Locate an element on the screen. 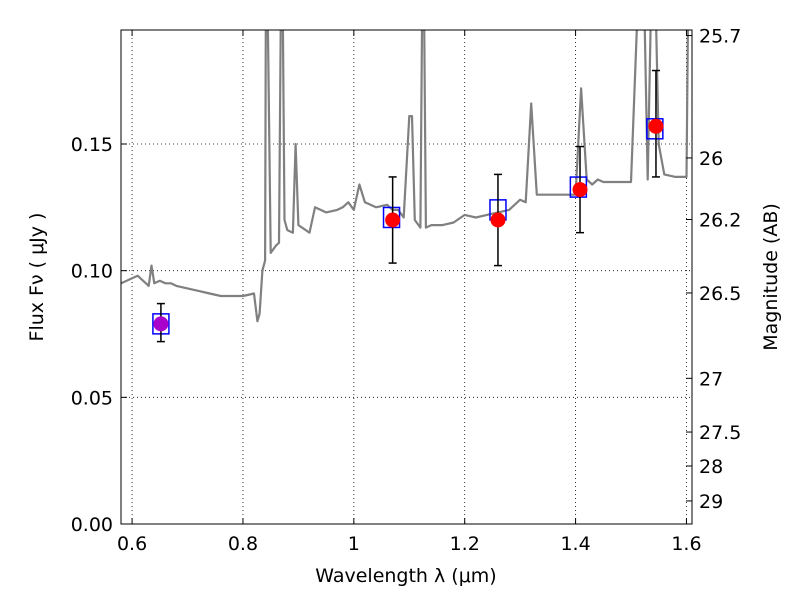  y2-tick-label: 26.2 is located at coordinates (720, 220).